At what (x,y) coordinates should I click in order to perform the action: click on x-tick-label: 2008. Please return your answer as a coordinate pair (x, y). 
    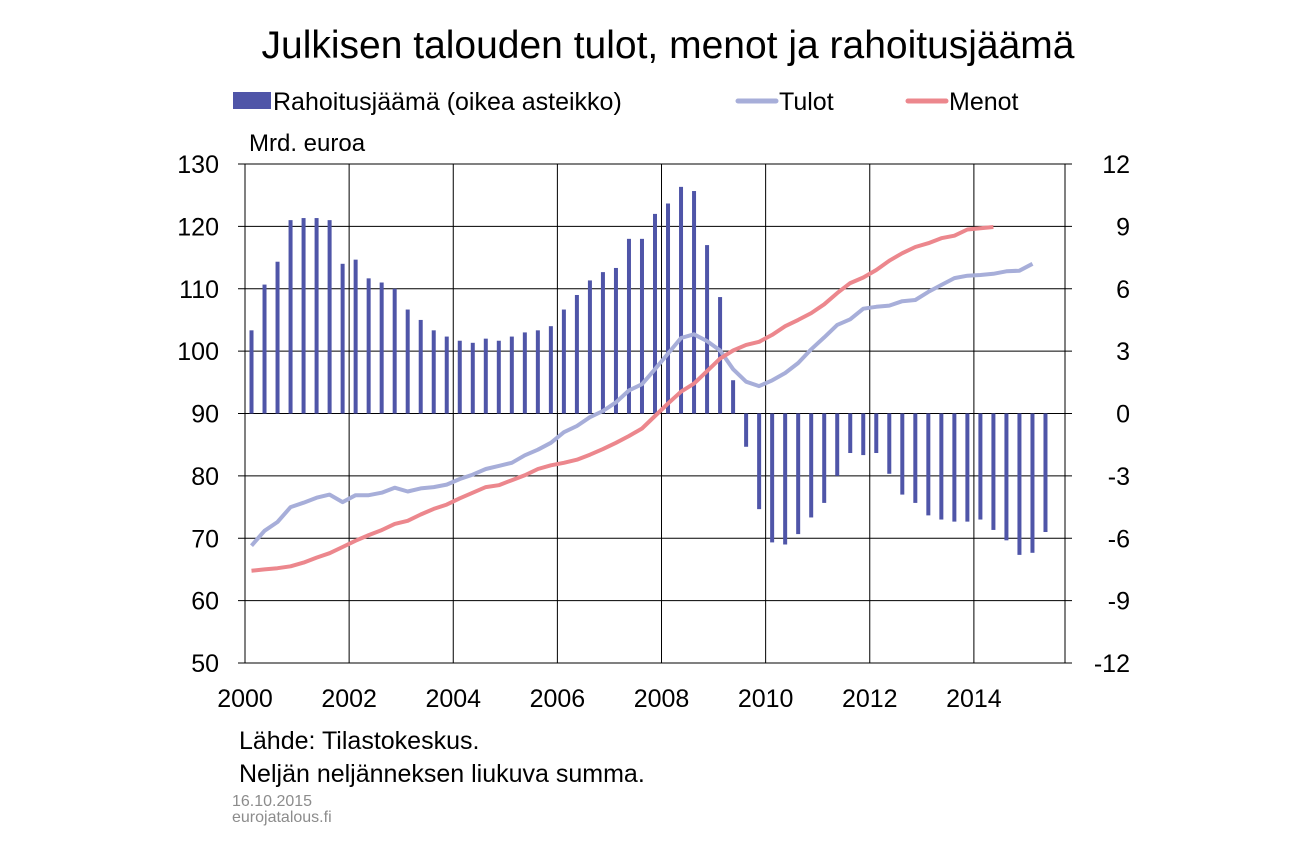
    Looking at the image, I should click on (662, 699).